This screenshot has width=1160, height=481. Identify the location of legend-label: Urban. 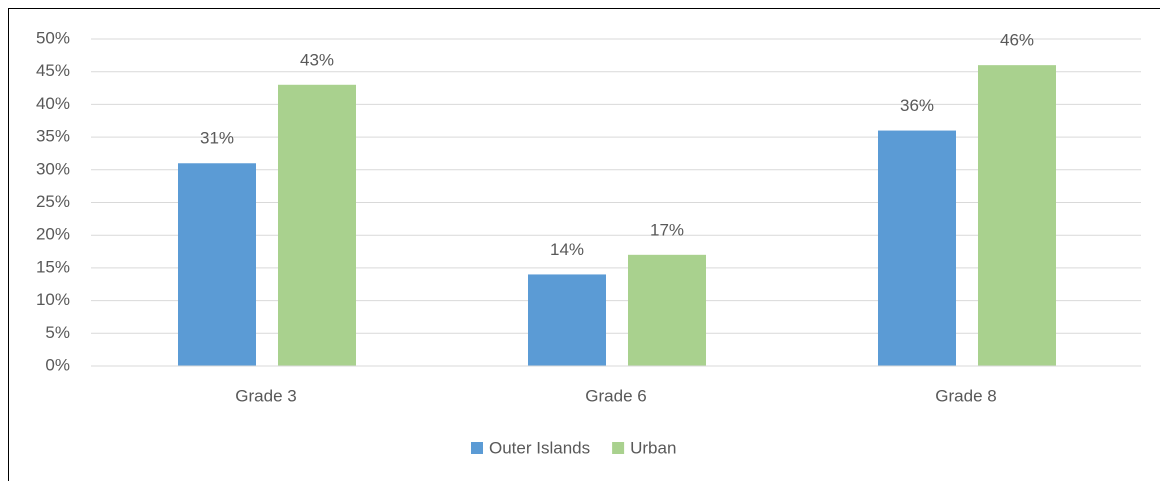
(653, 447).